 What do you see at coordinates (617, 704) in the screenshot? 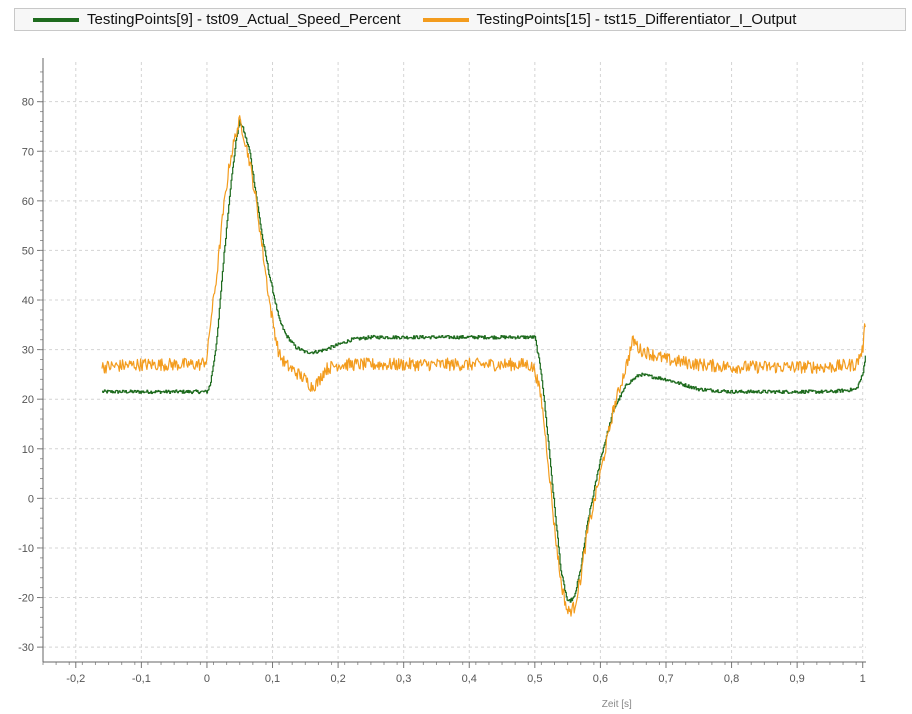
I see `x-axis-title: Zeit [s]` at bounding box center [617, 704].